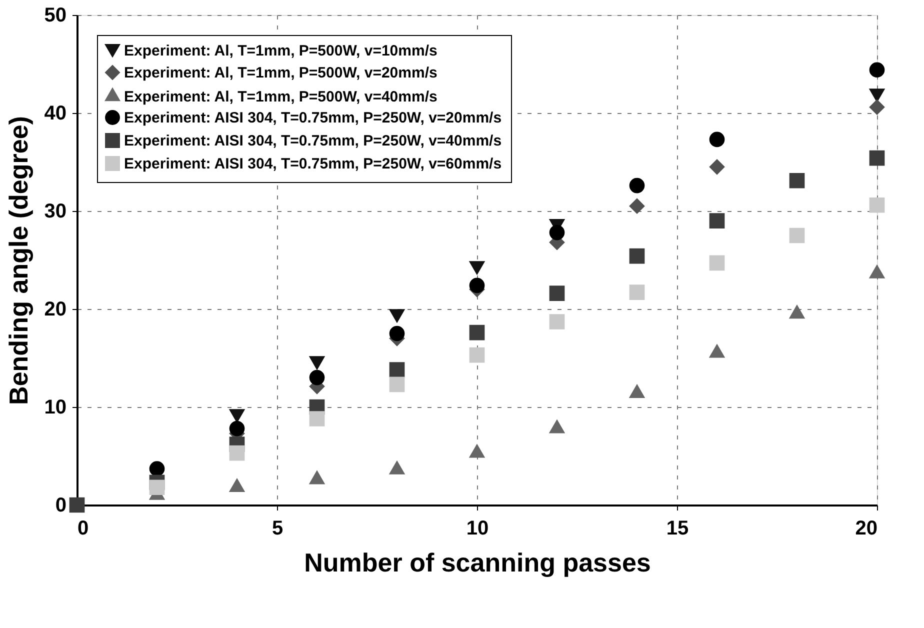  I want to click on x-tick-label: 5, so click(278, 529).